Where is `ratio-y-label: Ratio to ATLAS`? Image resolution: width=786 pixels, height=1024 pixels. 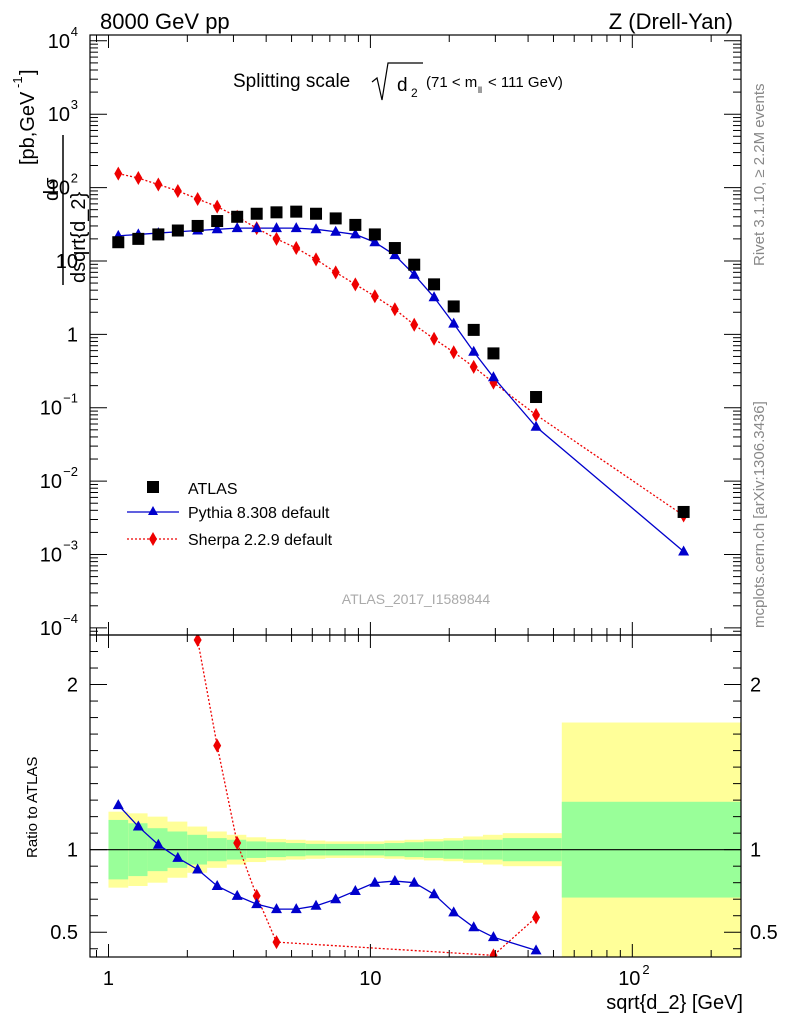
ratio-y-label: Ratio to ATLAS is located at coordinates (32, 807).